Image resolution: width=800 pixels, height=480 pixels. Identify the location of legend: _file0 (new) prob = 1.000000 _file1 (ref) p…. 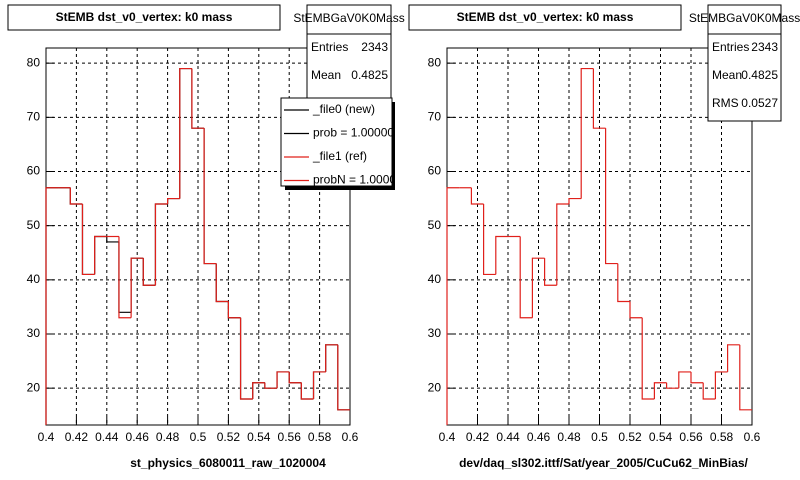
(343, 144).